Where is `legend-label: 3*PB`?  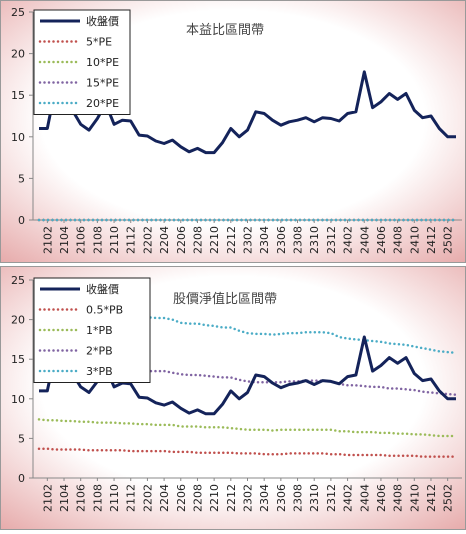 legend-label: 3*PB is located at coordinates (99, 371).